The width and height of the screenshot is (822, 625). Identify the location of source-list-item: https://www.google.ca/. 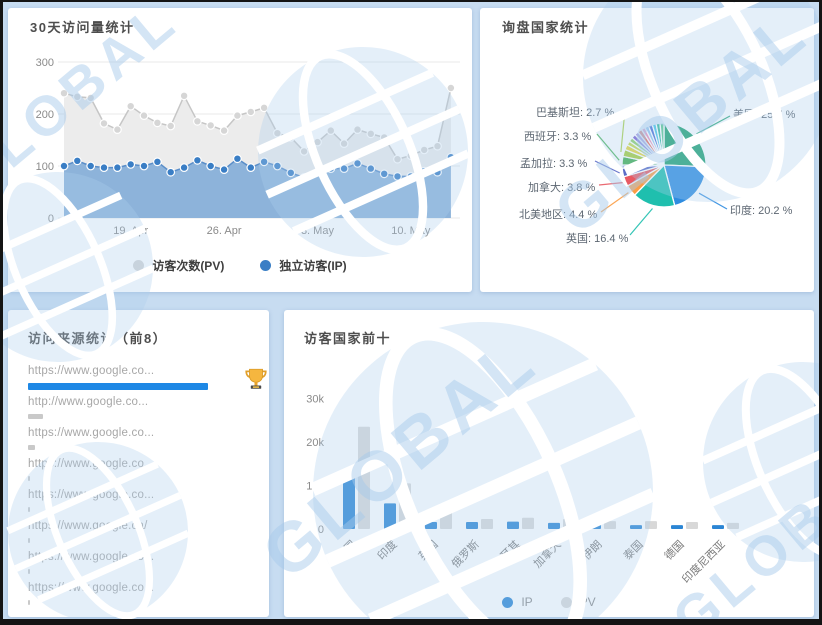
(139, 532).